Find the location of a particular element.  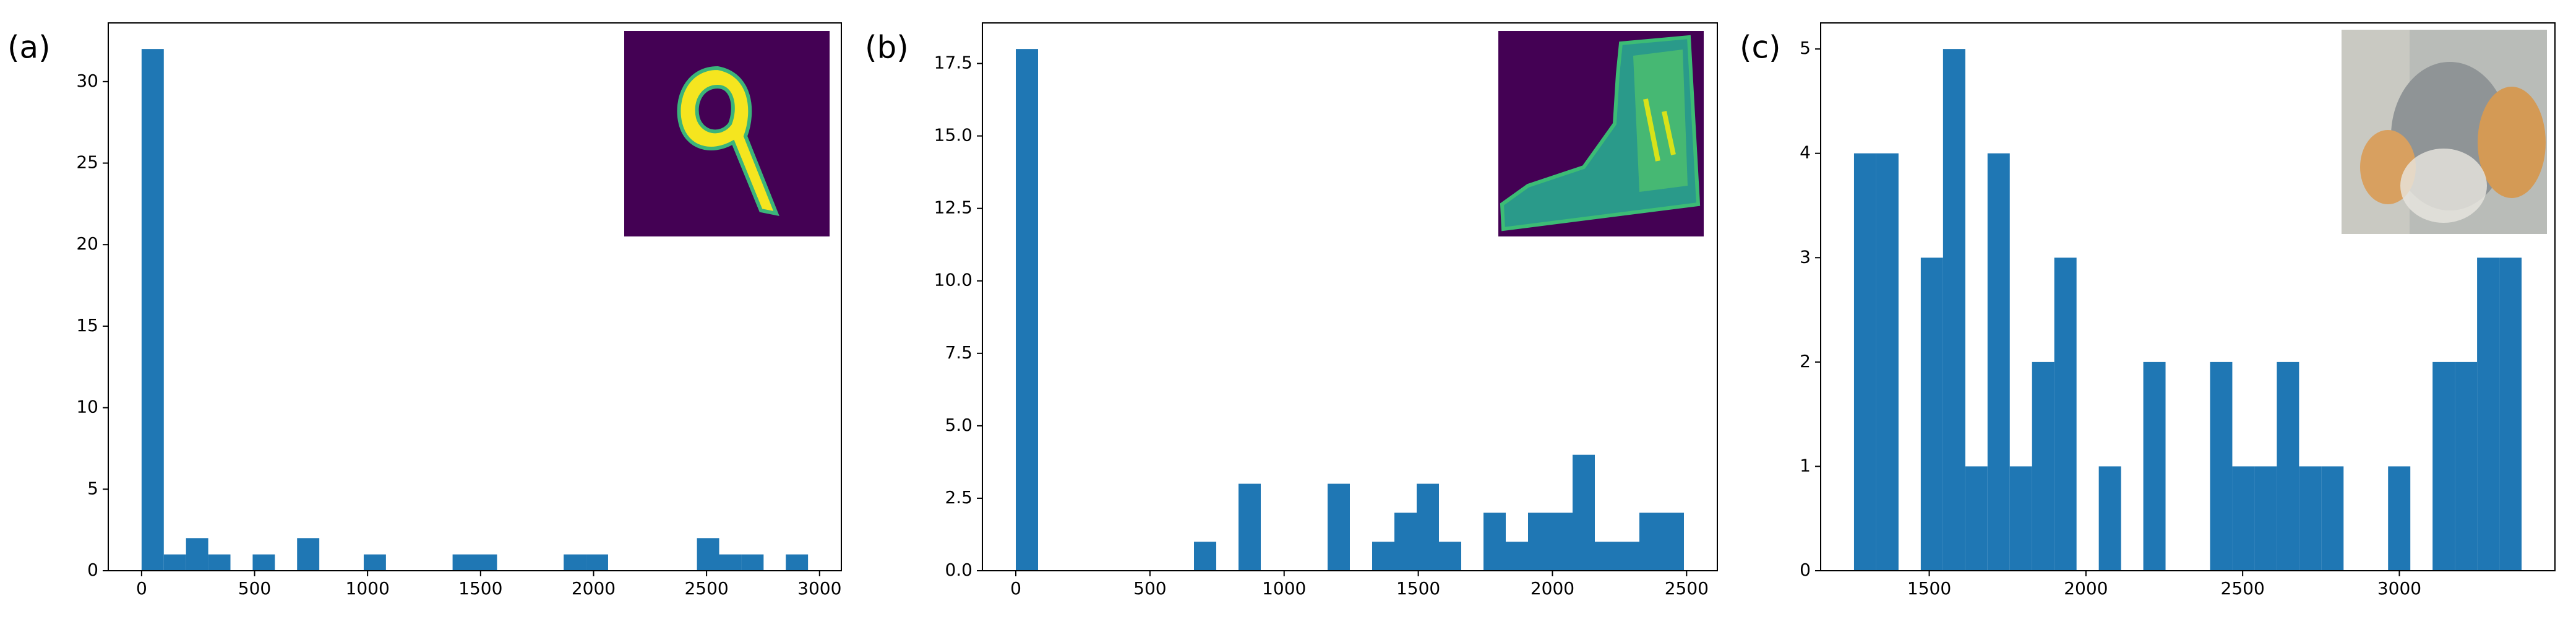

panel-label: (b) is located at coordinates (887, 48).